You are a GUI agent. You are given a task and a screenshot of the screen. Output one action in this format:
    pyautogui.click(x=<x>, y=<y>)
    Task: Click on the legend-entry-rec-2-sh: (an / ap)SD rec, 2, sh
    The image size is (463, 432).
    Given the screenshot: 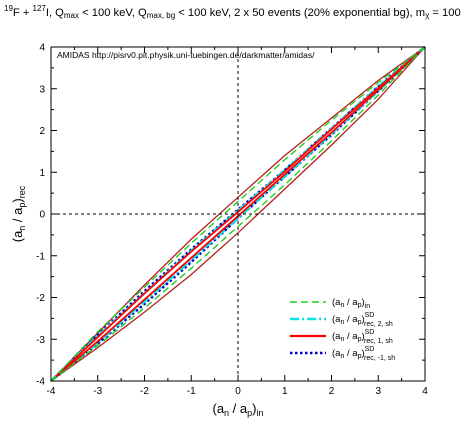 What is the action you would take?
    pyautogui.click(x=341, y=320)
    